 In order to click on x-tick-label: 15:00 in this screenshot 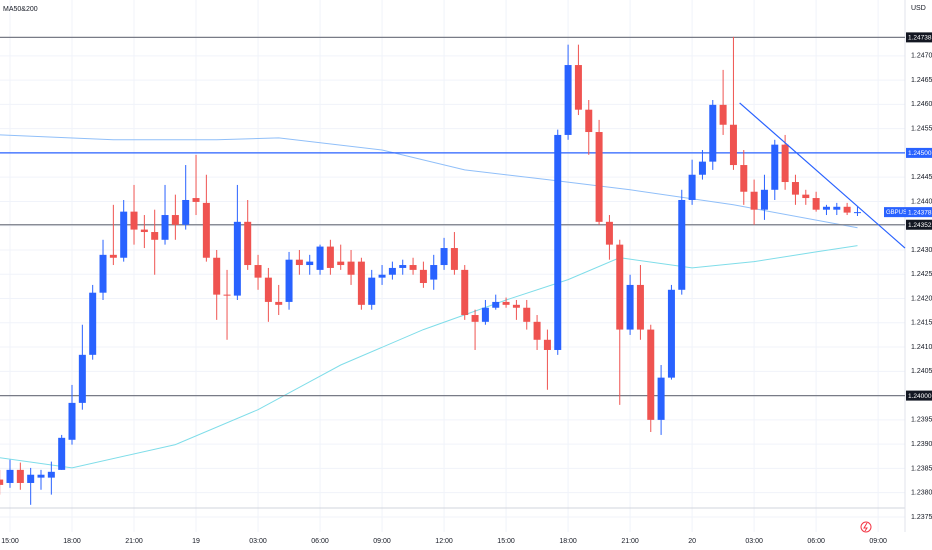, I will do `click(10, 541)`.